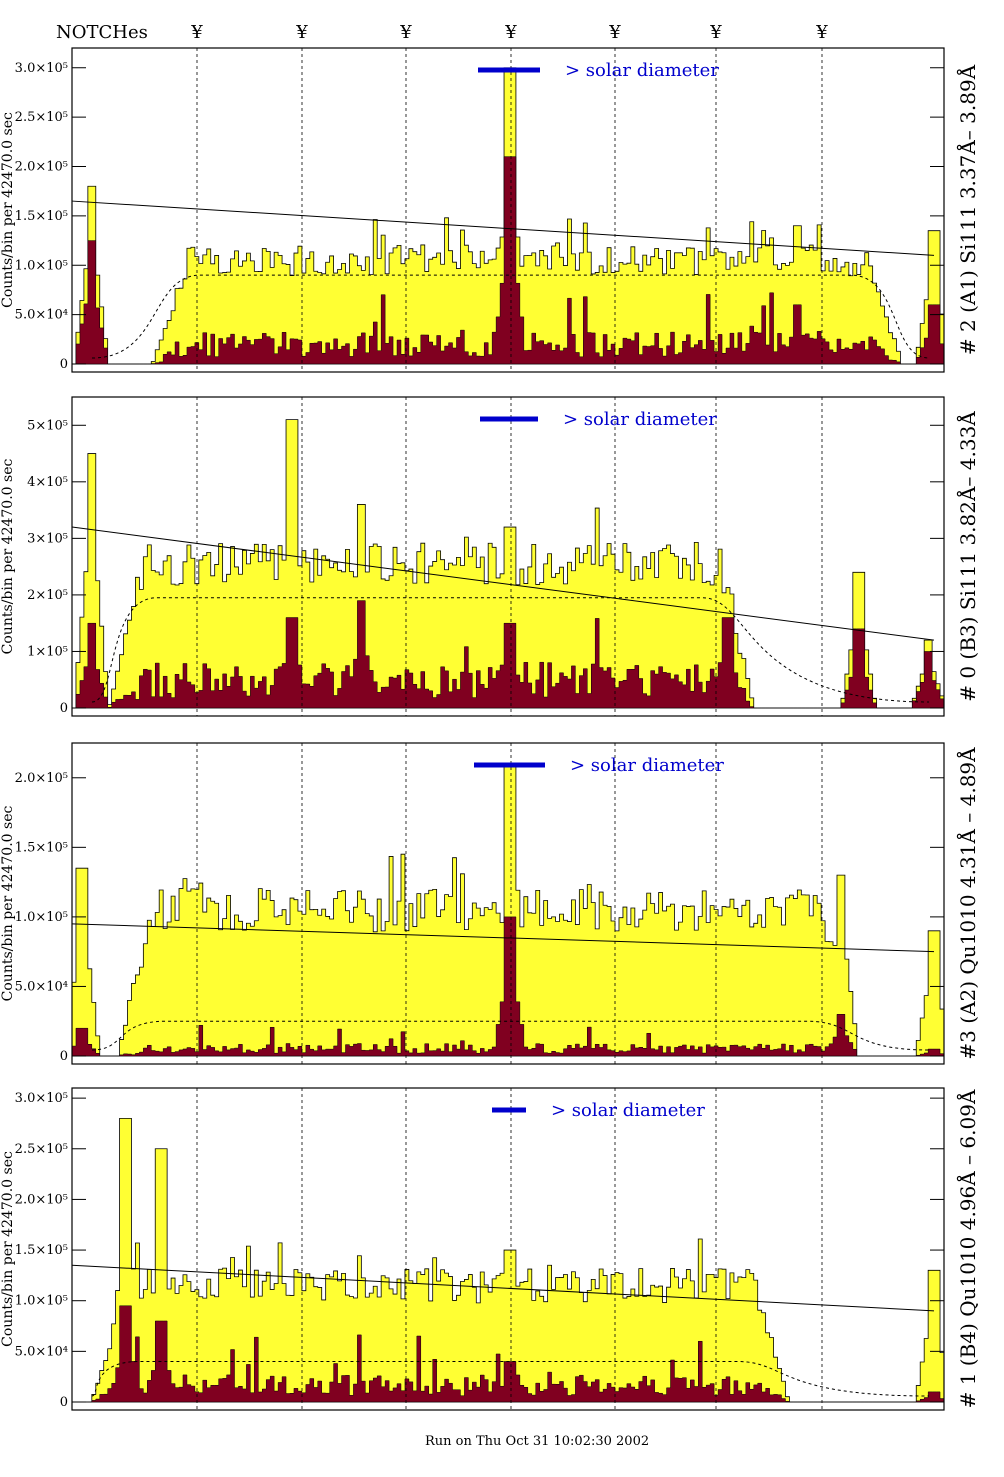 The height and width of the screenshot is (1477, 1004). Describe the element at coordinates (967, 556) in the screenshot. I see `panel-label: # 0 (B3) Si111 3.82Å– 4.33Å` at that location.